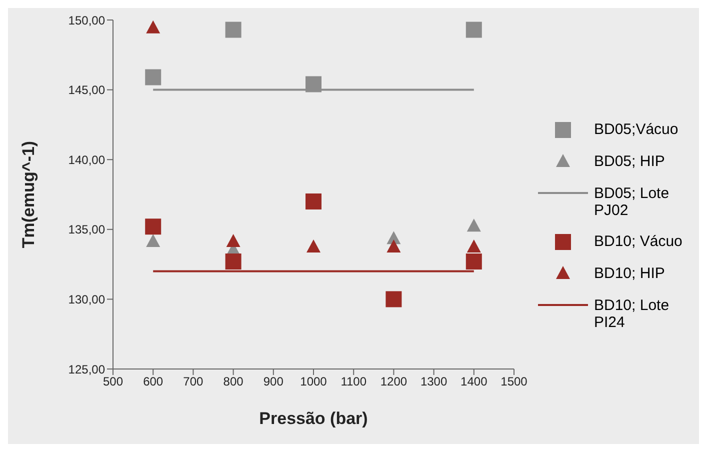 The width and height of the screenshot is (707, 452). I want to click on x-tick-label: 1200, so click(394, 381).